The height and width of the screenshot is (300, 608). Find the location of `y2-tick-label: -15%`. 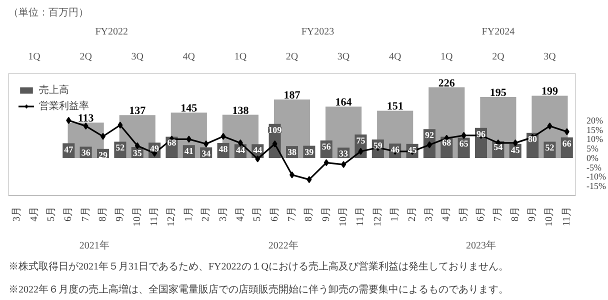

y2-tick-label: -15% is located at coordinates (596, 186).